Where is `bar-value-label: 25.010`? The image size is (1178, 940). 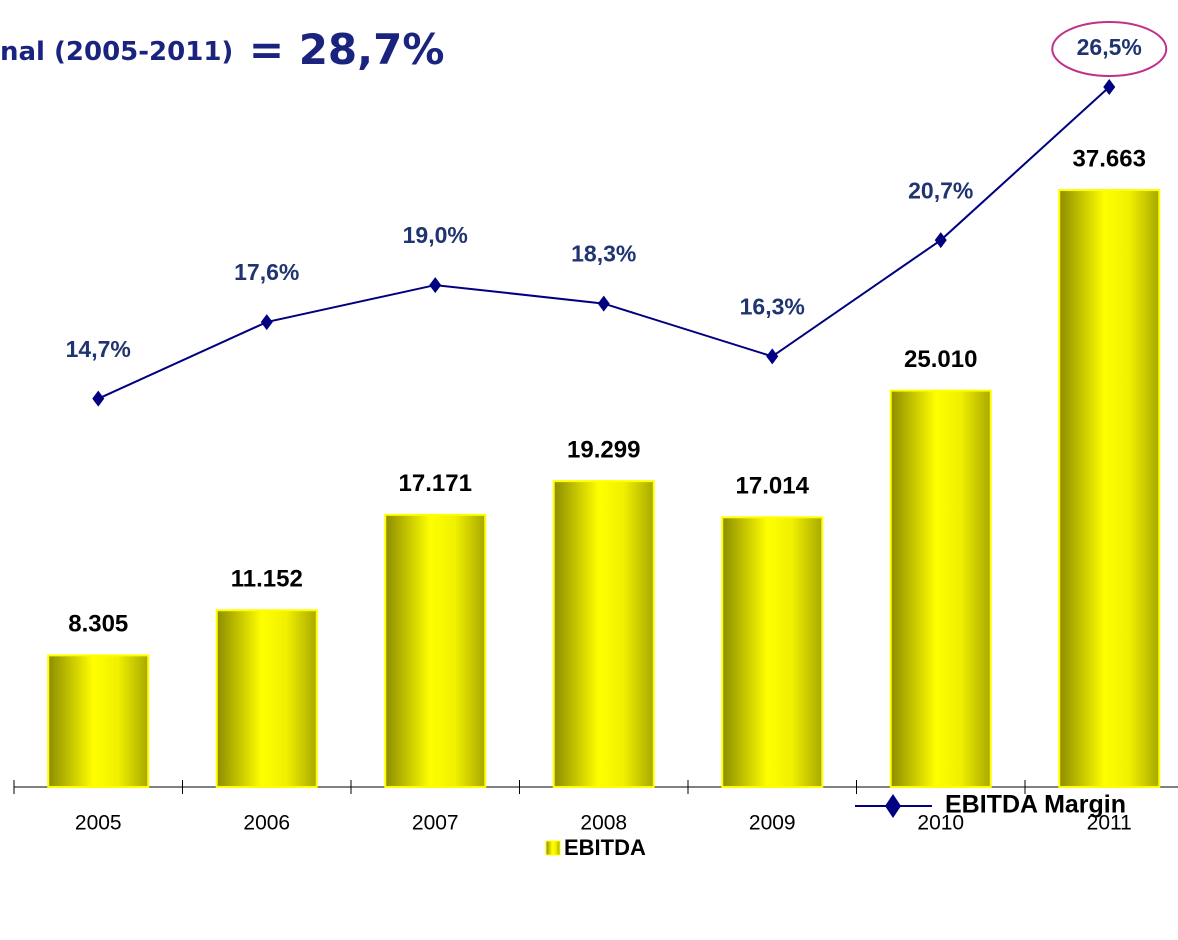 bar-value-label: 25.010 is located at coordinates (940, 359).